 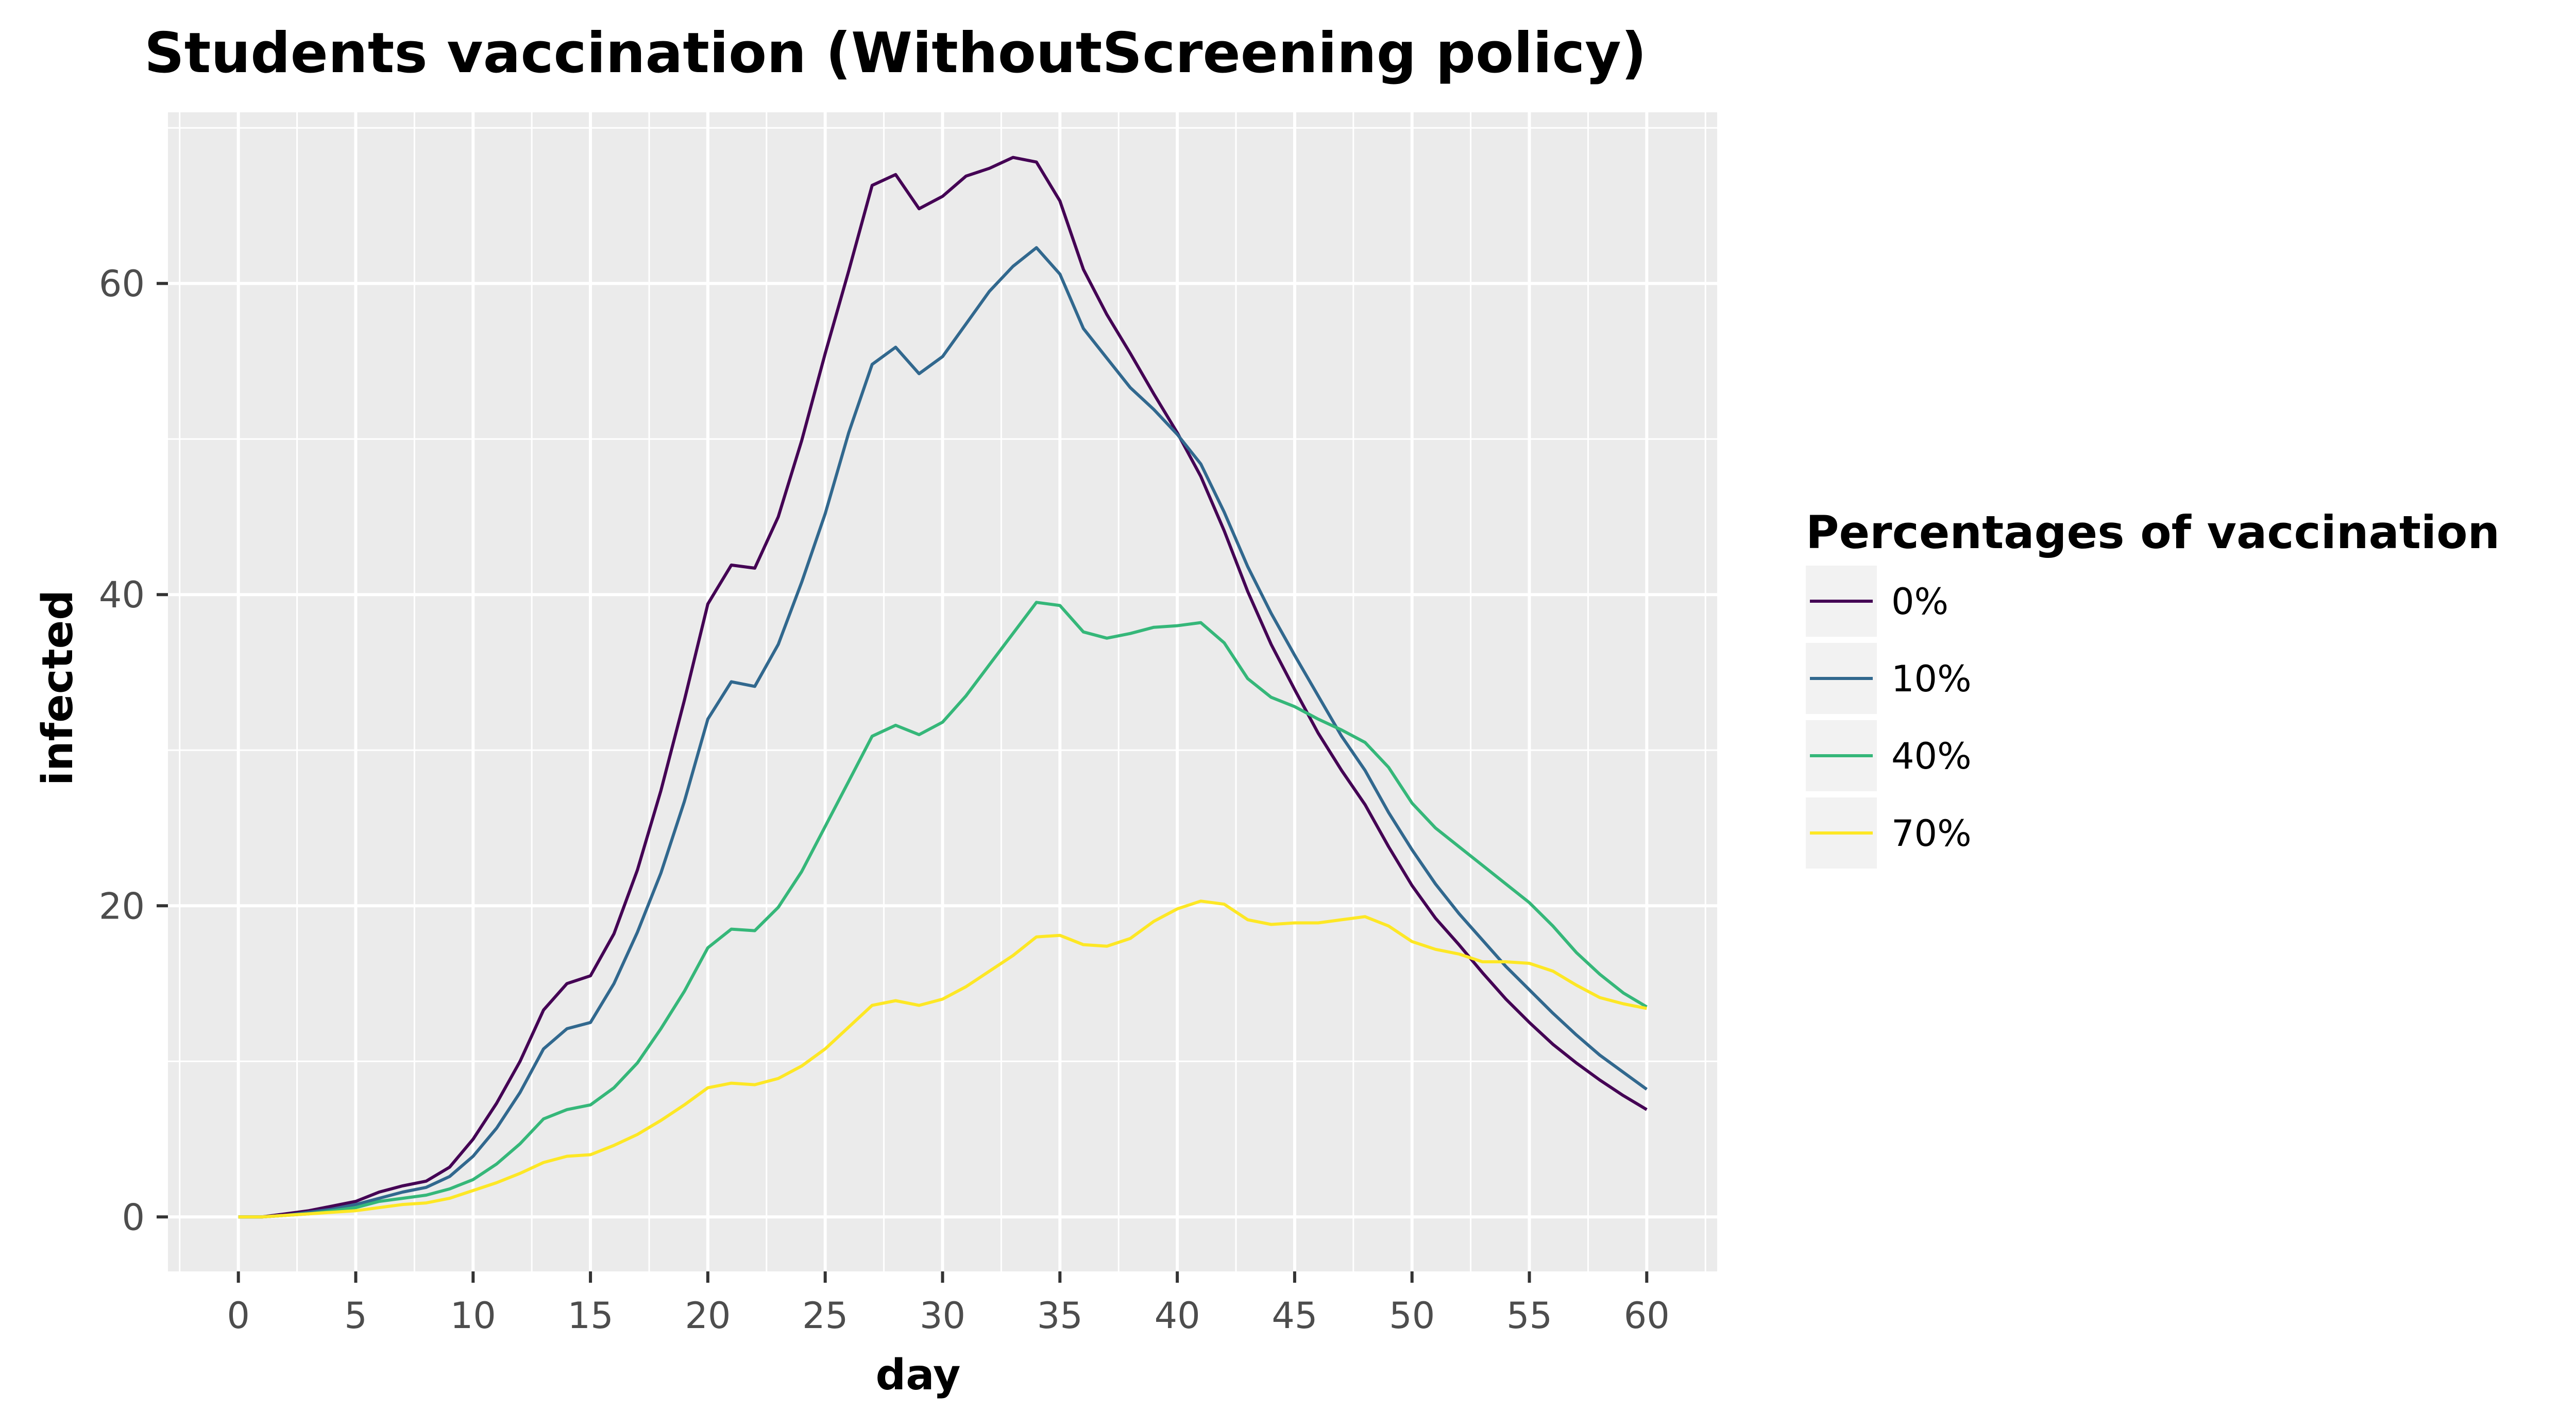 What do you see at coordinates (122, 906) in the screenshot?
I see `y-tick-label: 20` at bounding box center [122, 906].